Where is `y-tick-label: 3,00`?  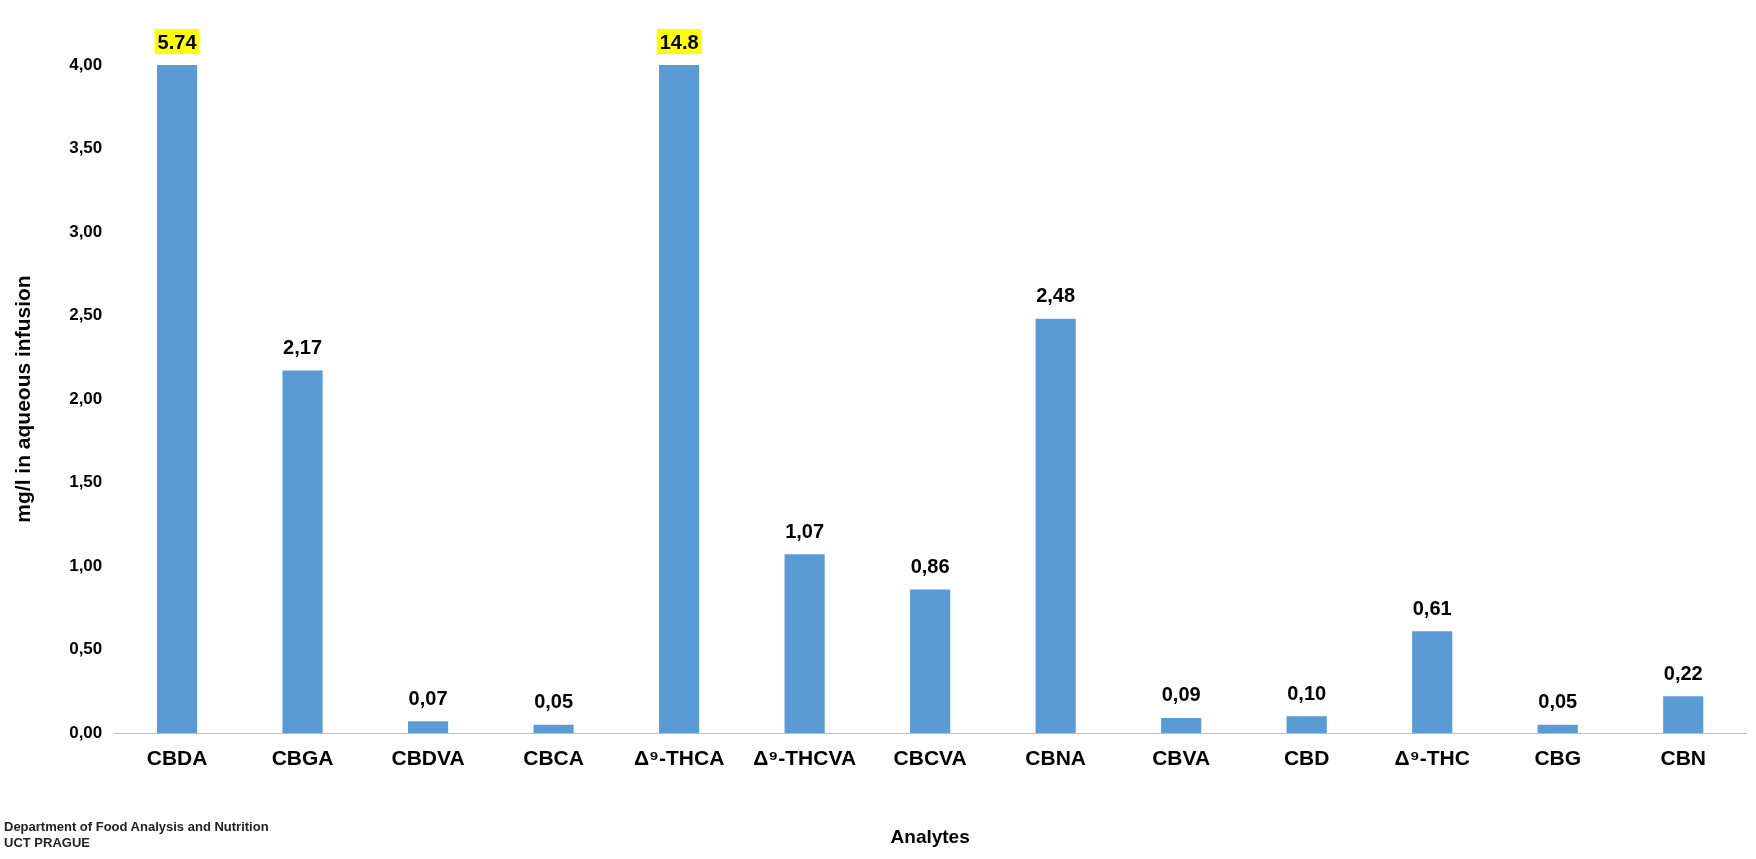
y-tick-label: 3,00 is located at coordinates (86, 231).